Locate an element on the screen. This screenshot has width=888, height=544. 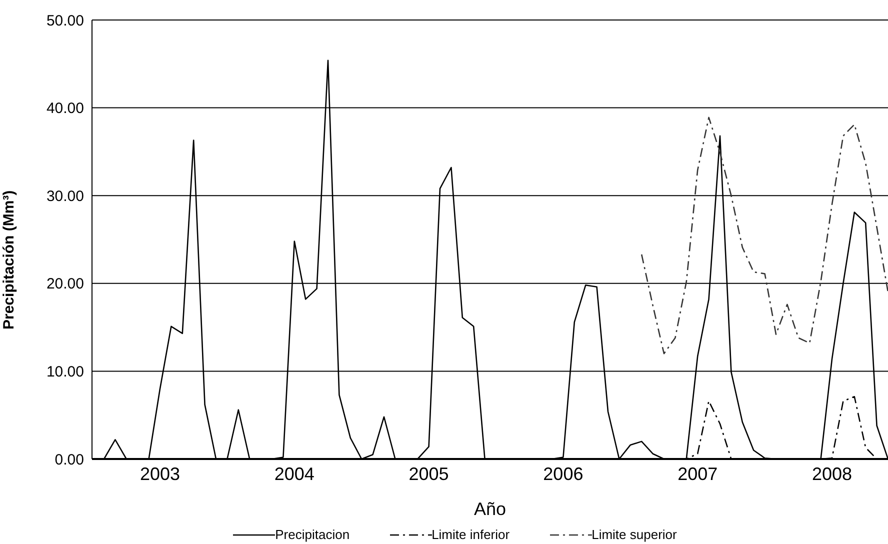
y-tick-label: 0.00 is located at coordinates (69, 459).